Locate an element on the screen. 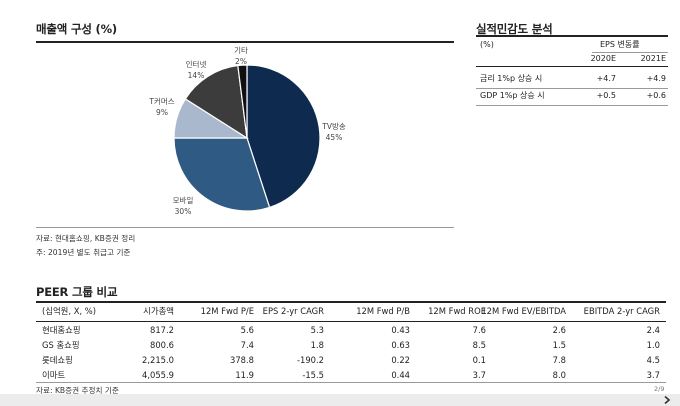 This screenshot has height=406, width=680. table-row: 이마트 4,055.9 11.9 -15.5 0.44 3.7 8.0 3.7 is located at coordinates (351, 375).